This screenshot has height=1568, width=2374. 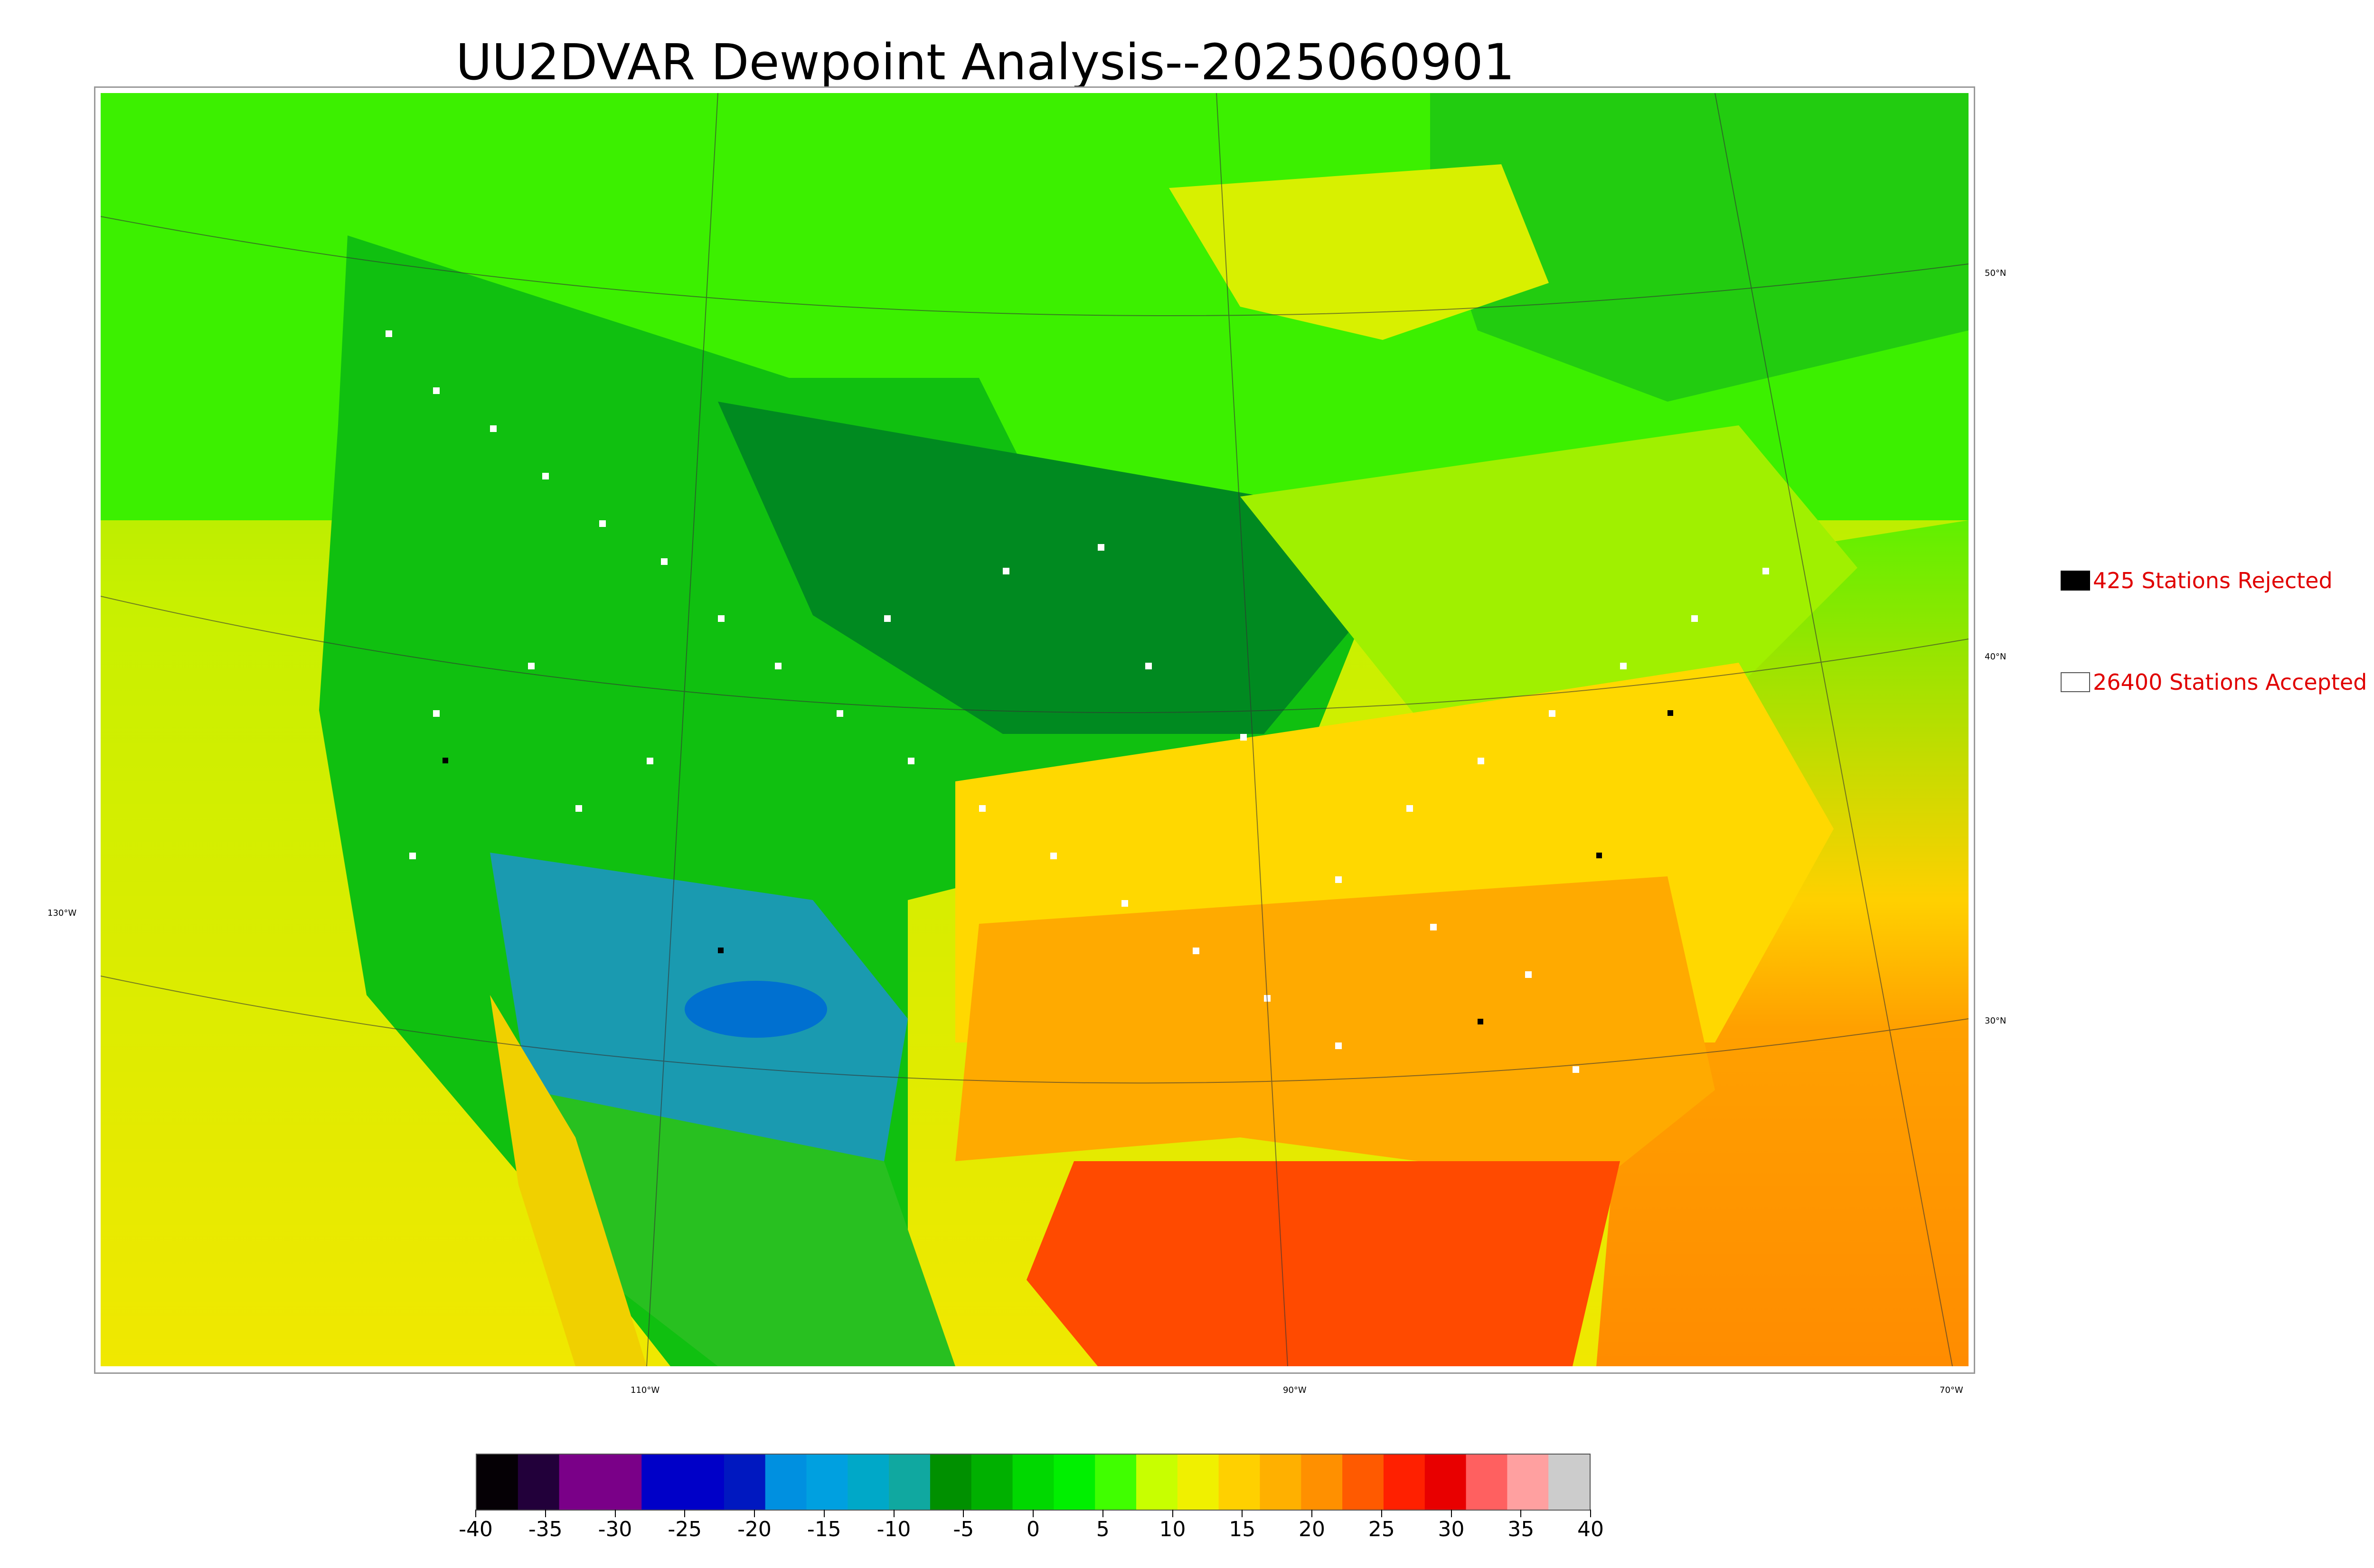 I want to click on mexico-green, so click(x=741, y=1228).